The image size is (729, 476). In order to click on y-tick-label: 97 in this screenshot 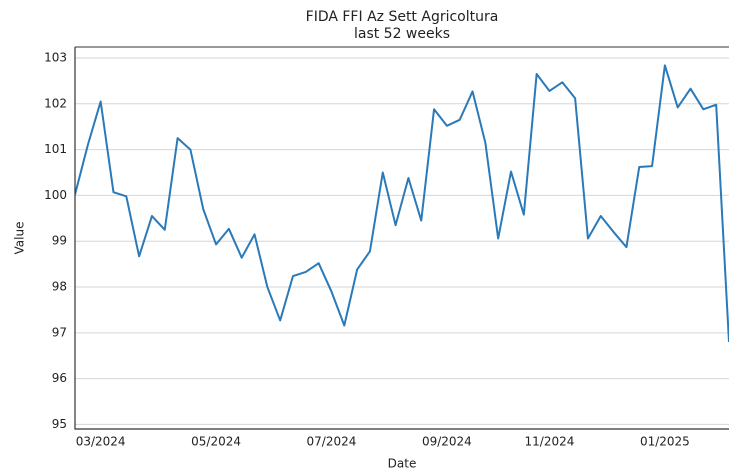, I will do `click(59, 332)`.